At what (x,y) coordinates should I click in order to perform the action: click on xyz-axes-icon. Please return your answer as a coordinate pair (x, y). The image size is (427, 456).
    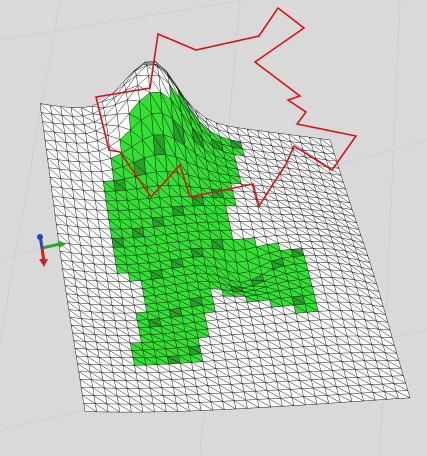
    Looking at the image, I should click on (48, 250).